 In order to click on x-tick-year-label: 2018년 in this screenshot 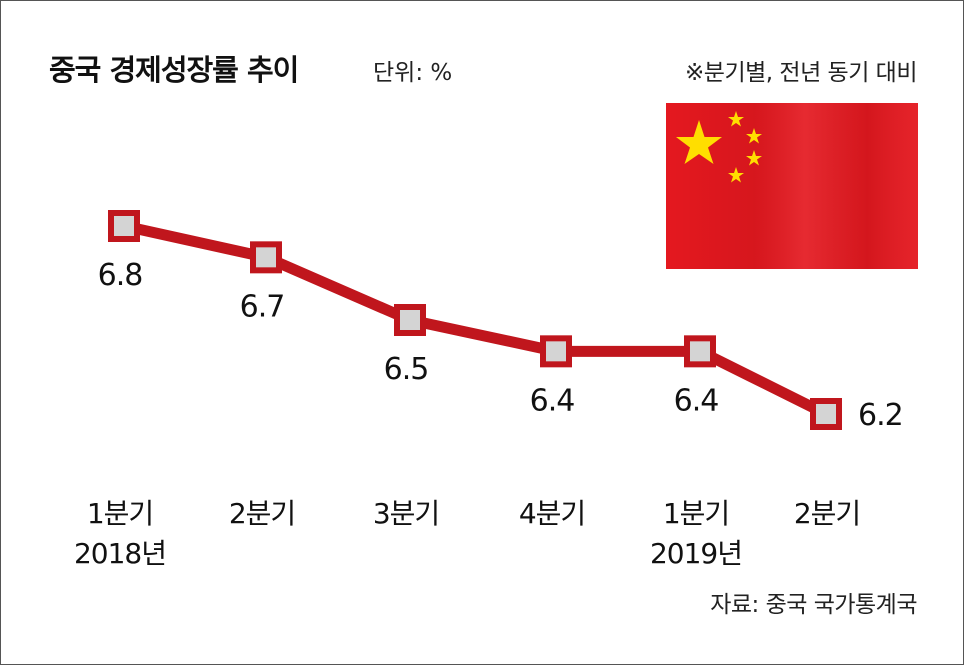, I will do `click(120, 553)`.